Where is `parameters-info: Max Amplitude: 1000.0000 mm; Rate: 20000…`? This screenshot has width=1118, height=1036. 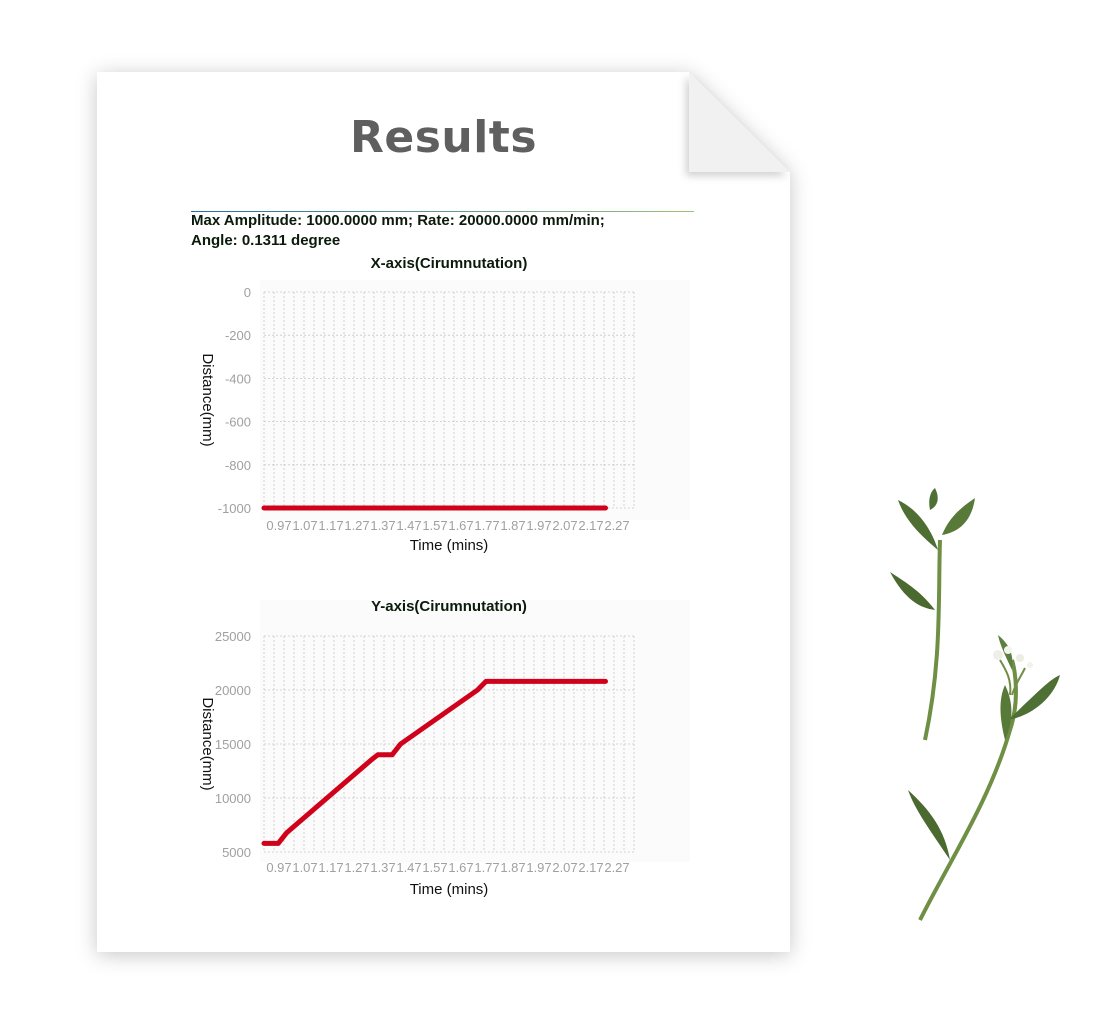 parameters-info: Max Amplitude: 1000.0000 mm; Rate: 20000… is located at coordinates (451, 231).